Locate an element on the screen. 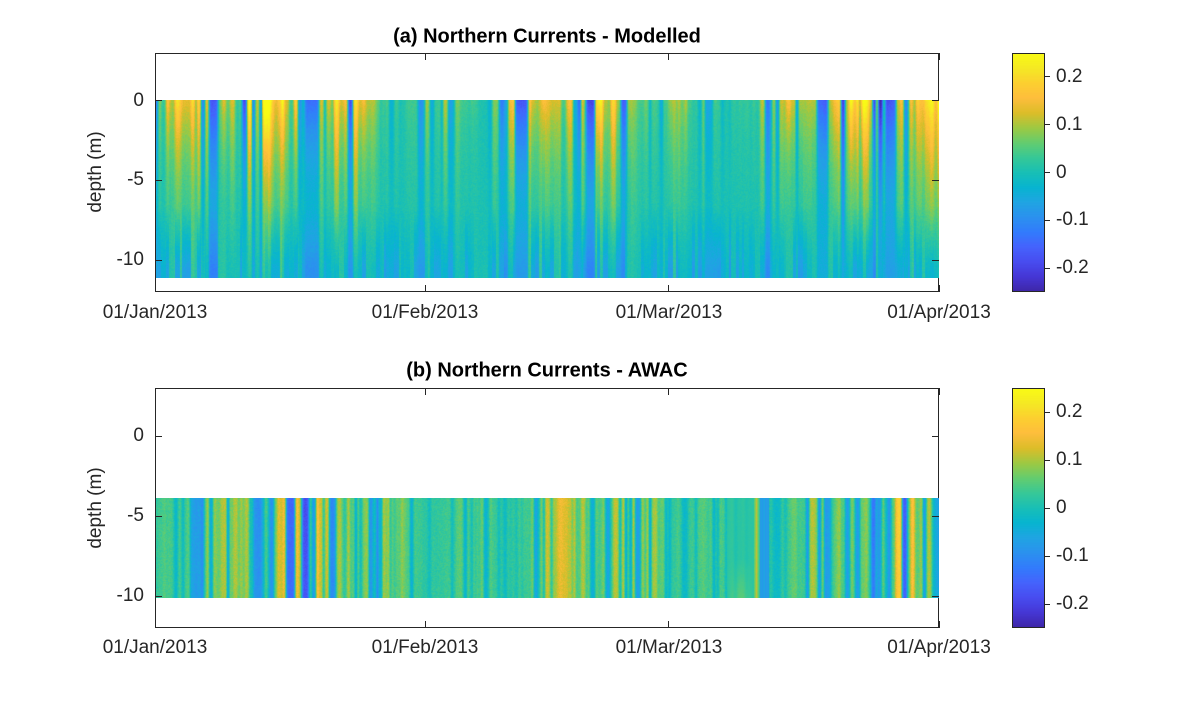 The height and width of the screenshot is (709, 1200). panel-b-ylabel: depth (m) is located at coordinates (95, 508).